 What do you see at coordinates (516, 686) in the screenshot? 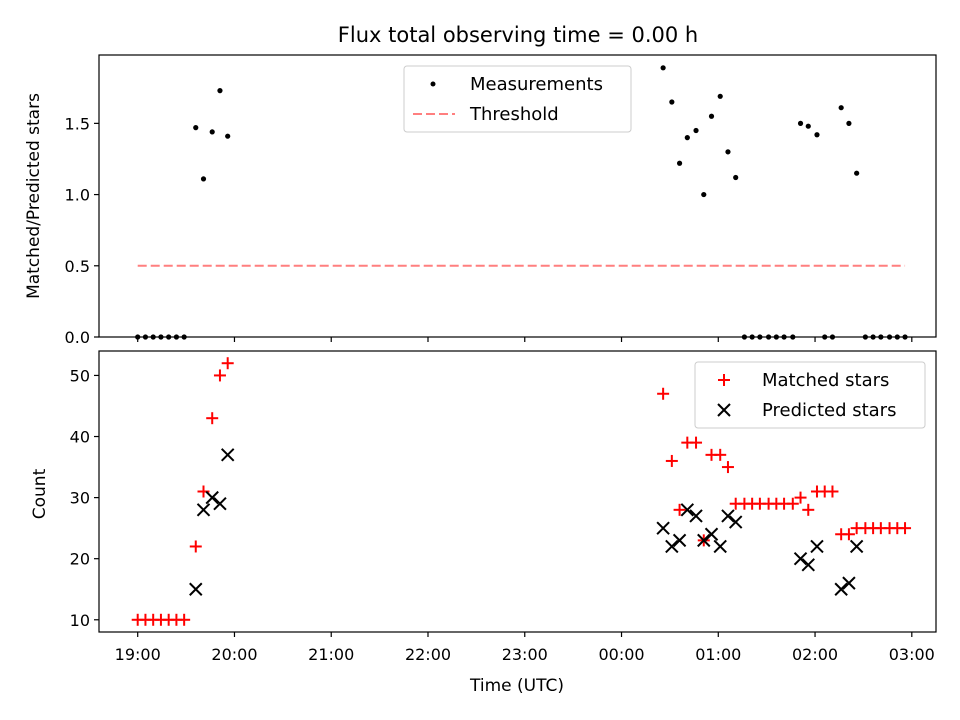
I see `x-axis-label: Time (UTC)` at bounding box center [516, 686].